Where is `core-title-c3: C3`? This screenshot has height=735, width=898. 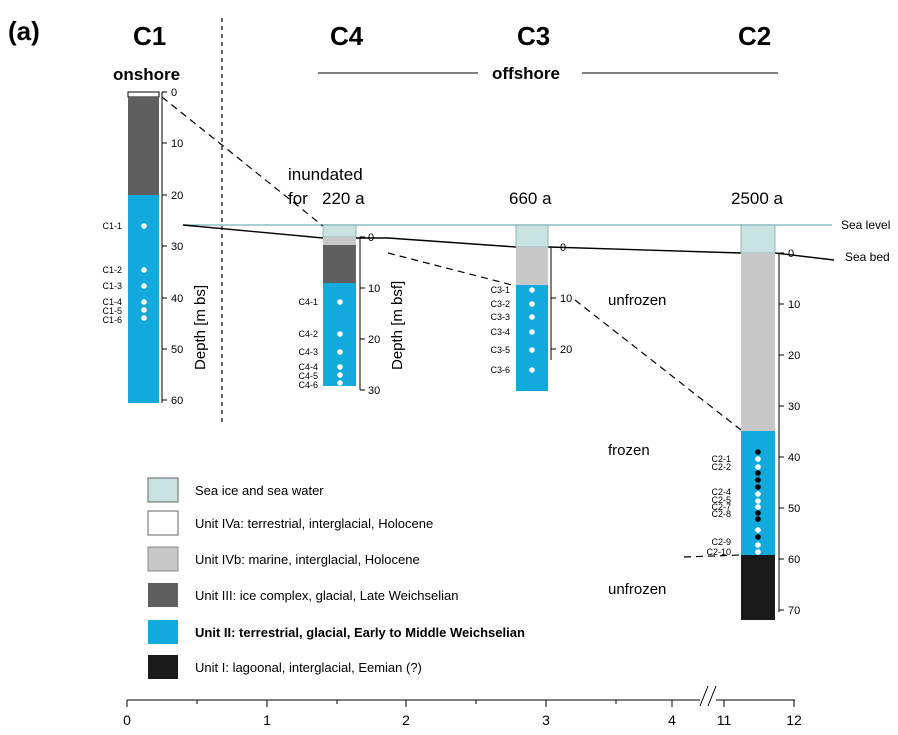
core-title-c3: C3 is located at coordinates (533, 36).